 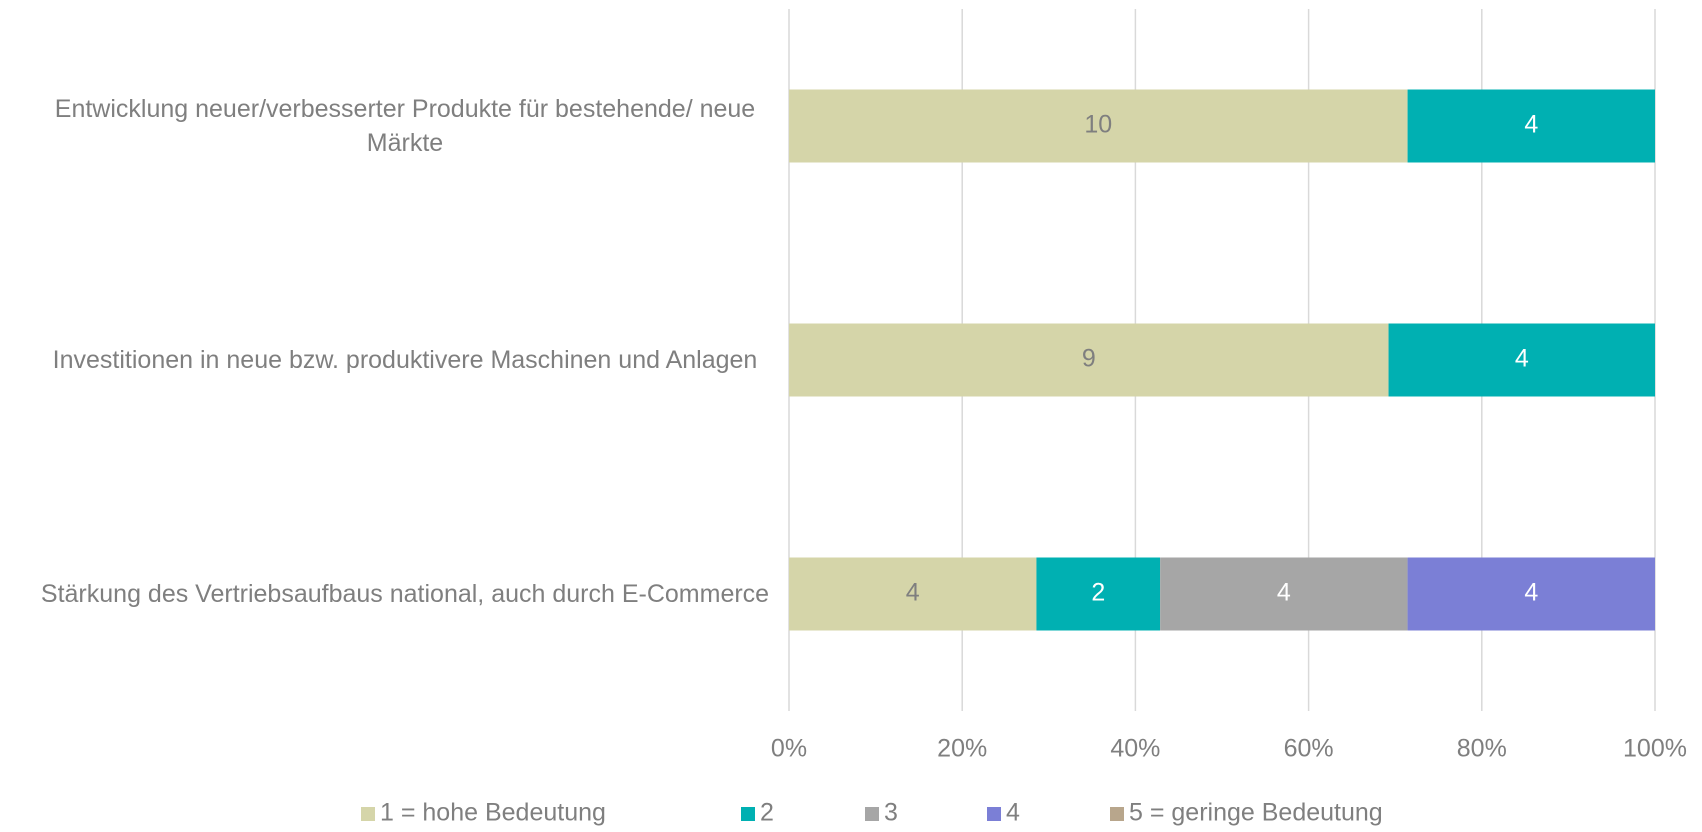 I want to click on data-label: 9, so click(x=1089, y=359).